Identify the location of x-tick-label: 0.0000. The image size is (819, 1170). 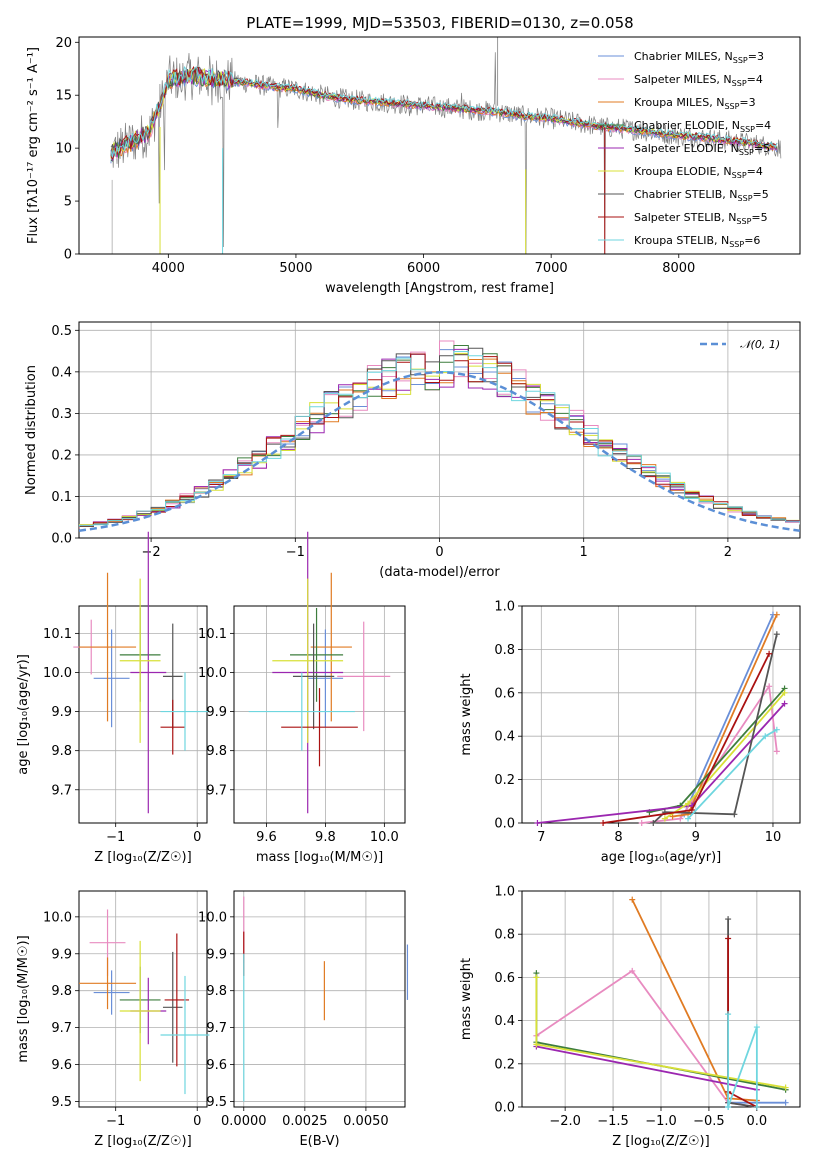
(244, 1121).